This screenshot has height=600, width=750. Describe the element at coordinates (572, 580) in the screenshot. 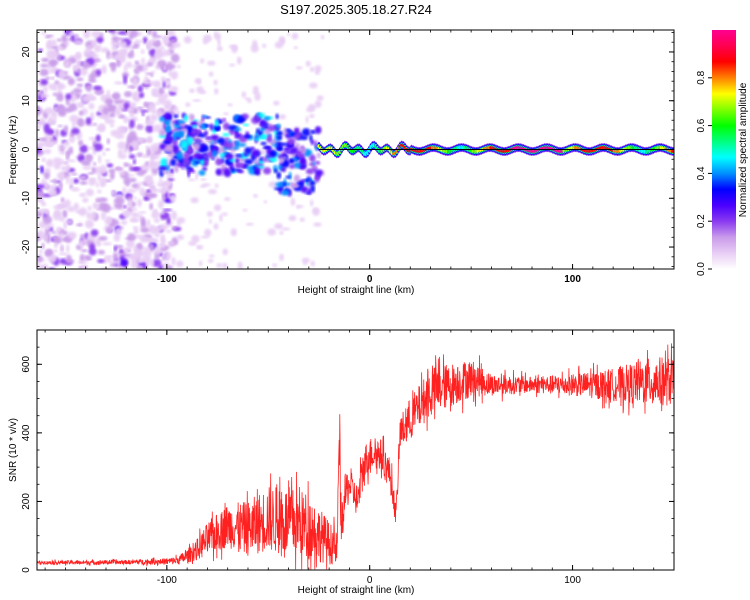

I see `x-tick-label: 100` at that location.